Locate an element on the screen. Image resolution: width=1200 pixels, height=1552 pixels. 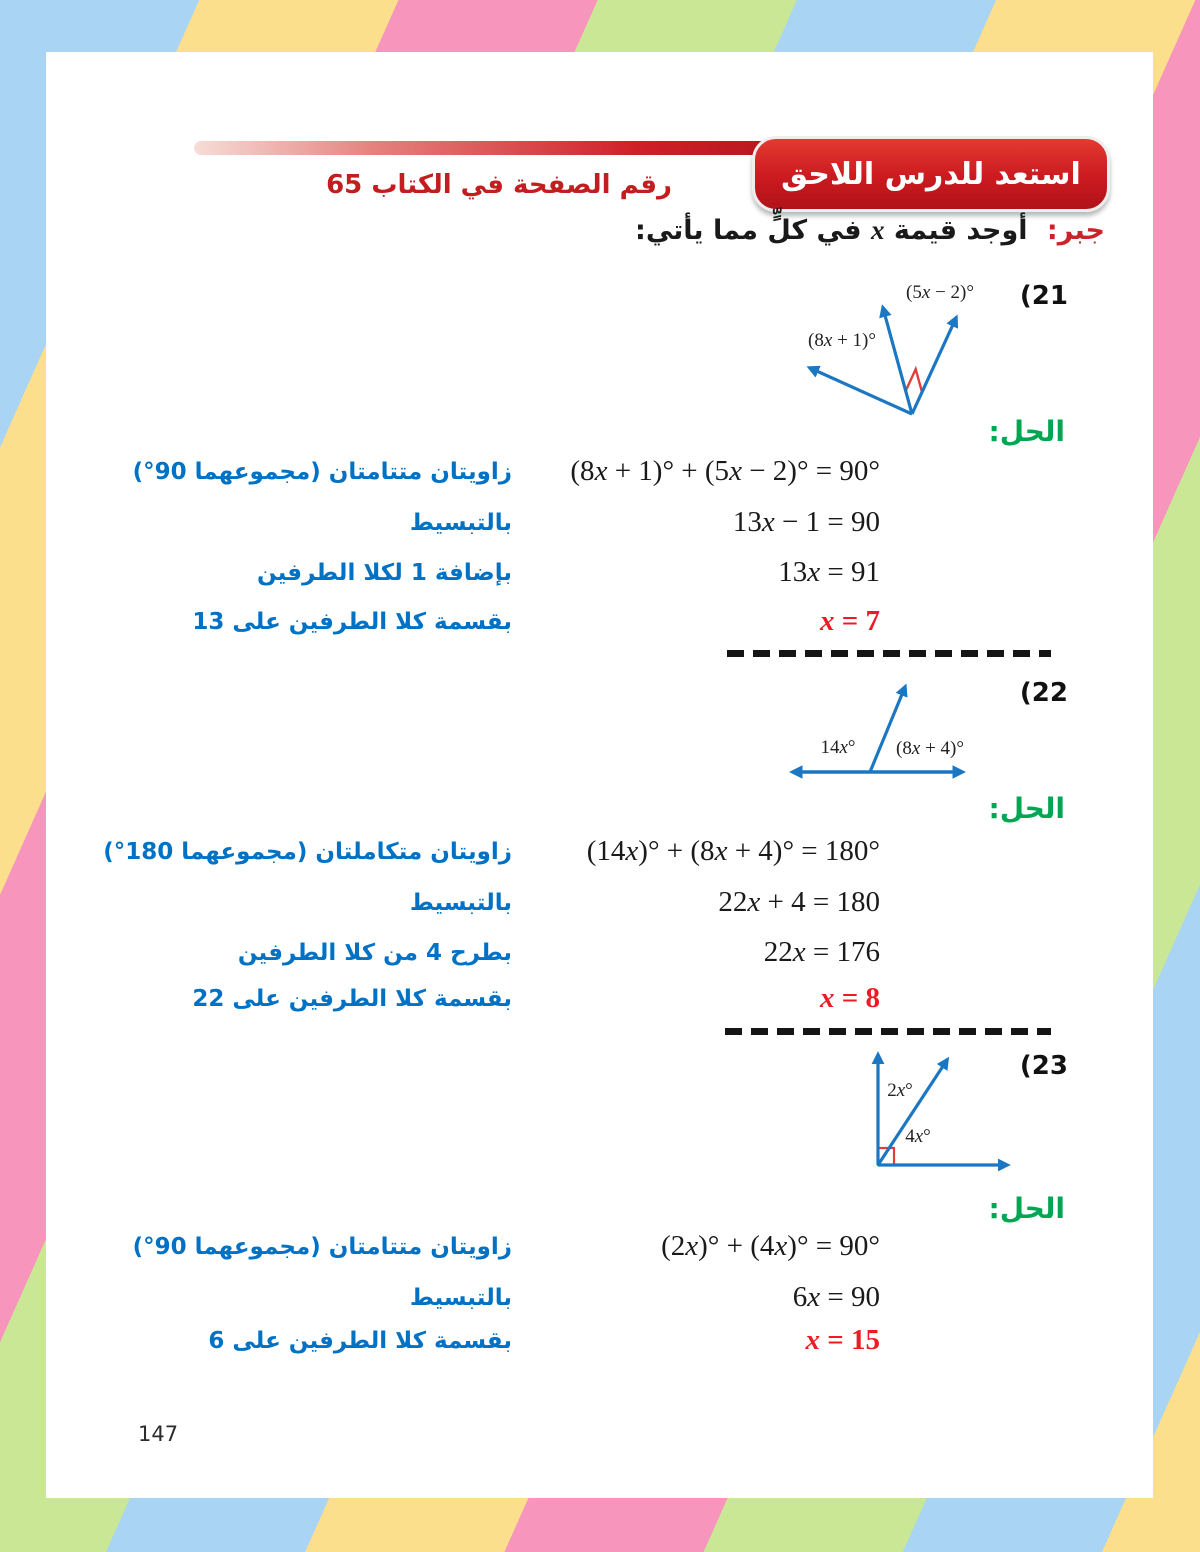
heading-text-before: أوجد قيمة is located at coordinates (960, 230).